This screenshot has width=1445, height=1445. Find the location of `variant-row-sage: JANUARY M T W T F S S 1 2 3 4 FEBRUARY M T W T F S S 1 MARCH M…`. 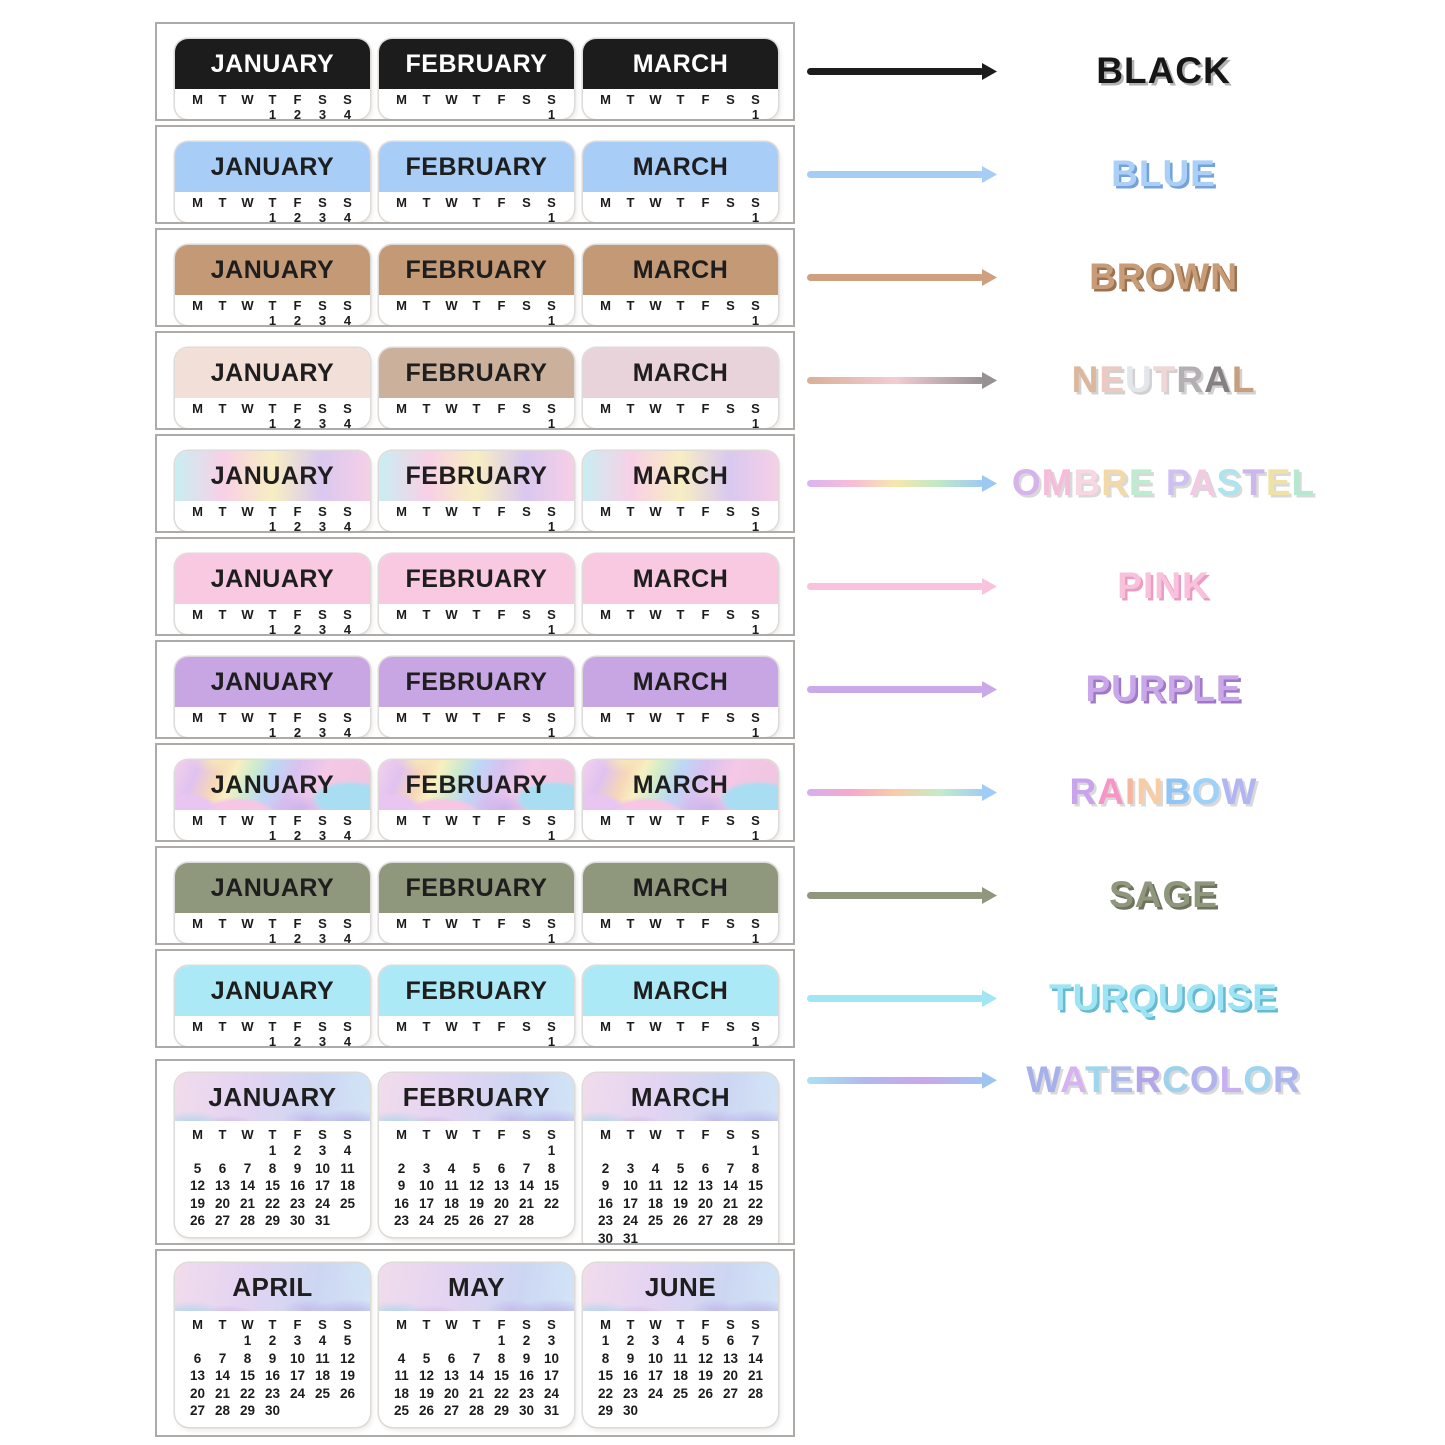

variant-row-sage: JANUARY M T W T F S S 1 2 3 4 FEBRUARY M T W T F S S 1 MARCH M… is located at coordinates (800, 895).